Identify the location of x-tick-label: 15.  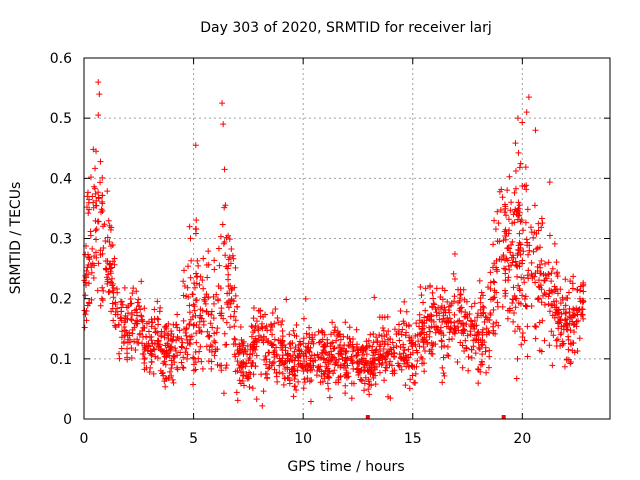
(413, 439).